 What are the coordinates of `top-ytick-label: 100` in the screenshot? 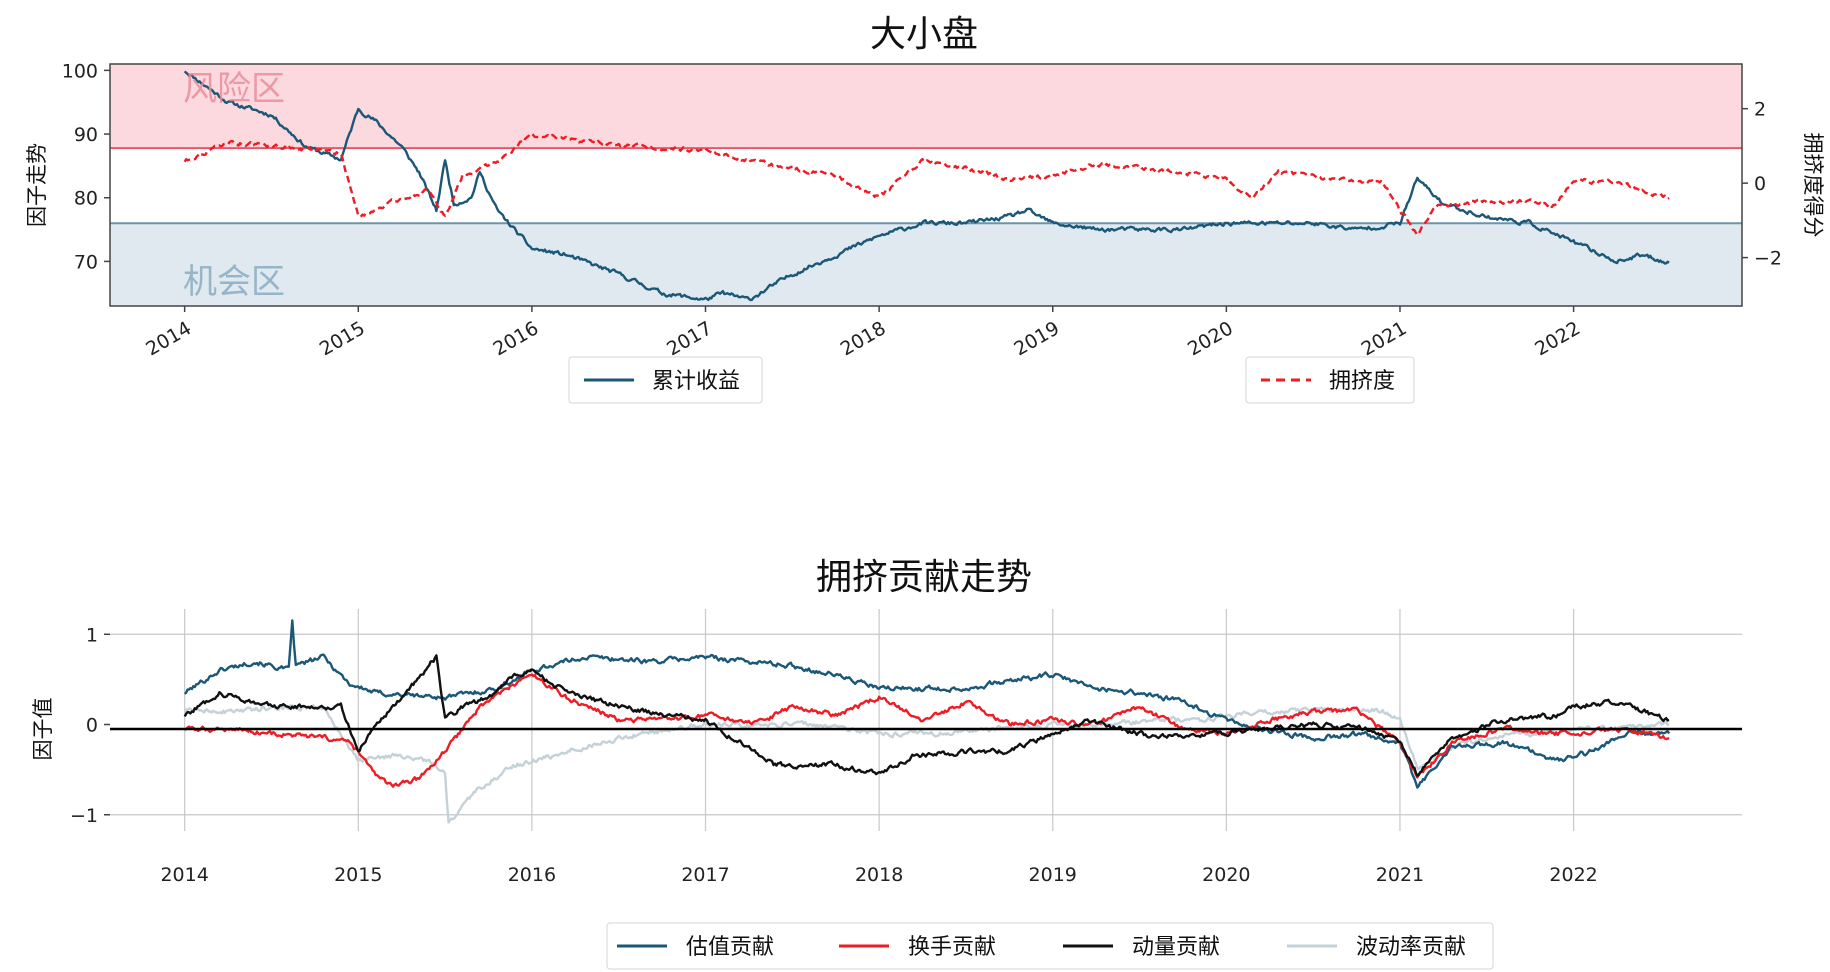 It's located at (80, 71).